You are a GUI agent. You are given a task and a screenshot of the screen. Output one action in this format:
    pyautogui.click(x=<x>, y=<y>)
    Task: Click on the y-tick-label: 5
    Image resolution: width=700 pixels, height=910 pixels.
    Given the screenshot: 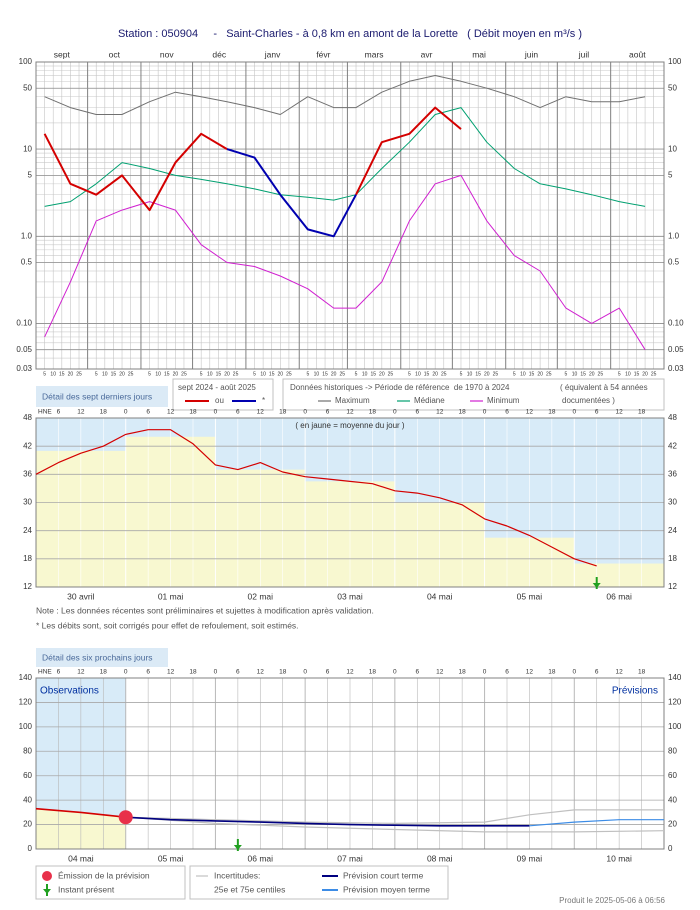 What is the action you would take?
    pyautogui.click(x=670, y=174)
    